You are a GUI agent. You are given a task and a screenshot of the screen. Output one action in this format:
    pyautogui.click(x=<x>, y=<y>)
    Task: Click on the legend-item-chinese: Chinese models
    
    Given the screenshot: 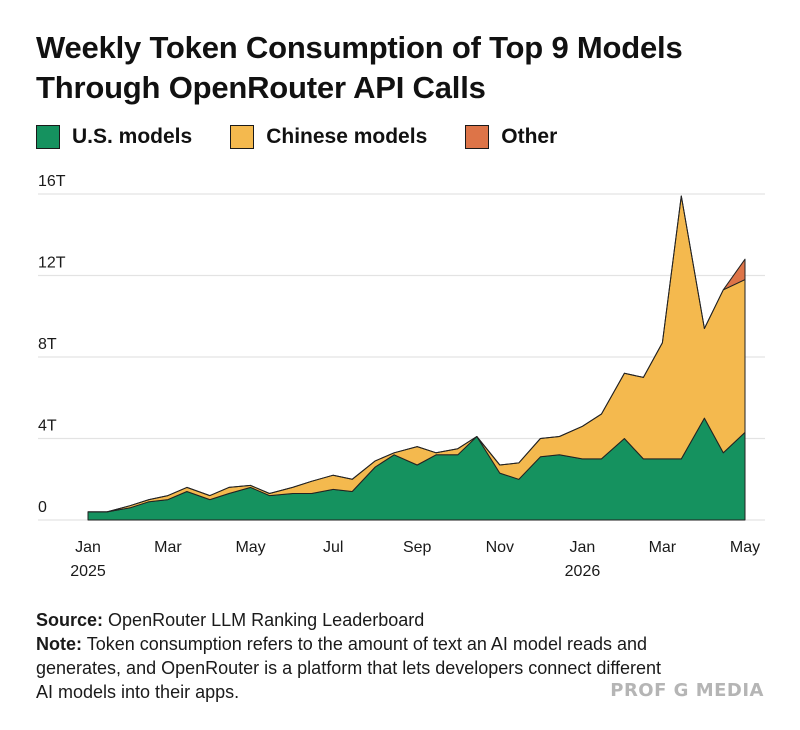 What is the action you would take?
    pyautogui.click(x=328, y=137)
    